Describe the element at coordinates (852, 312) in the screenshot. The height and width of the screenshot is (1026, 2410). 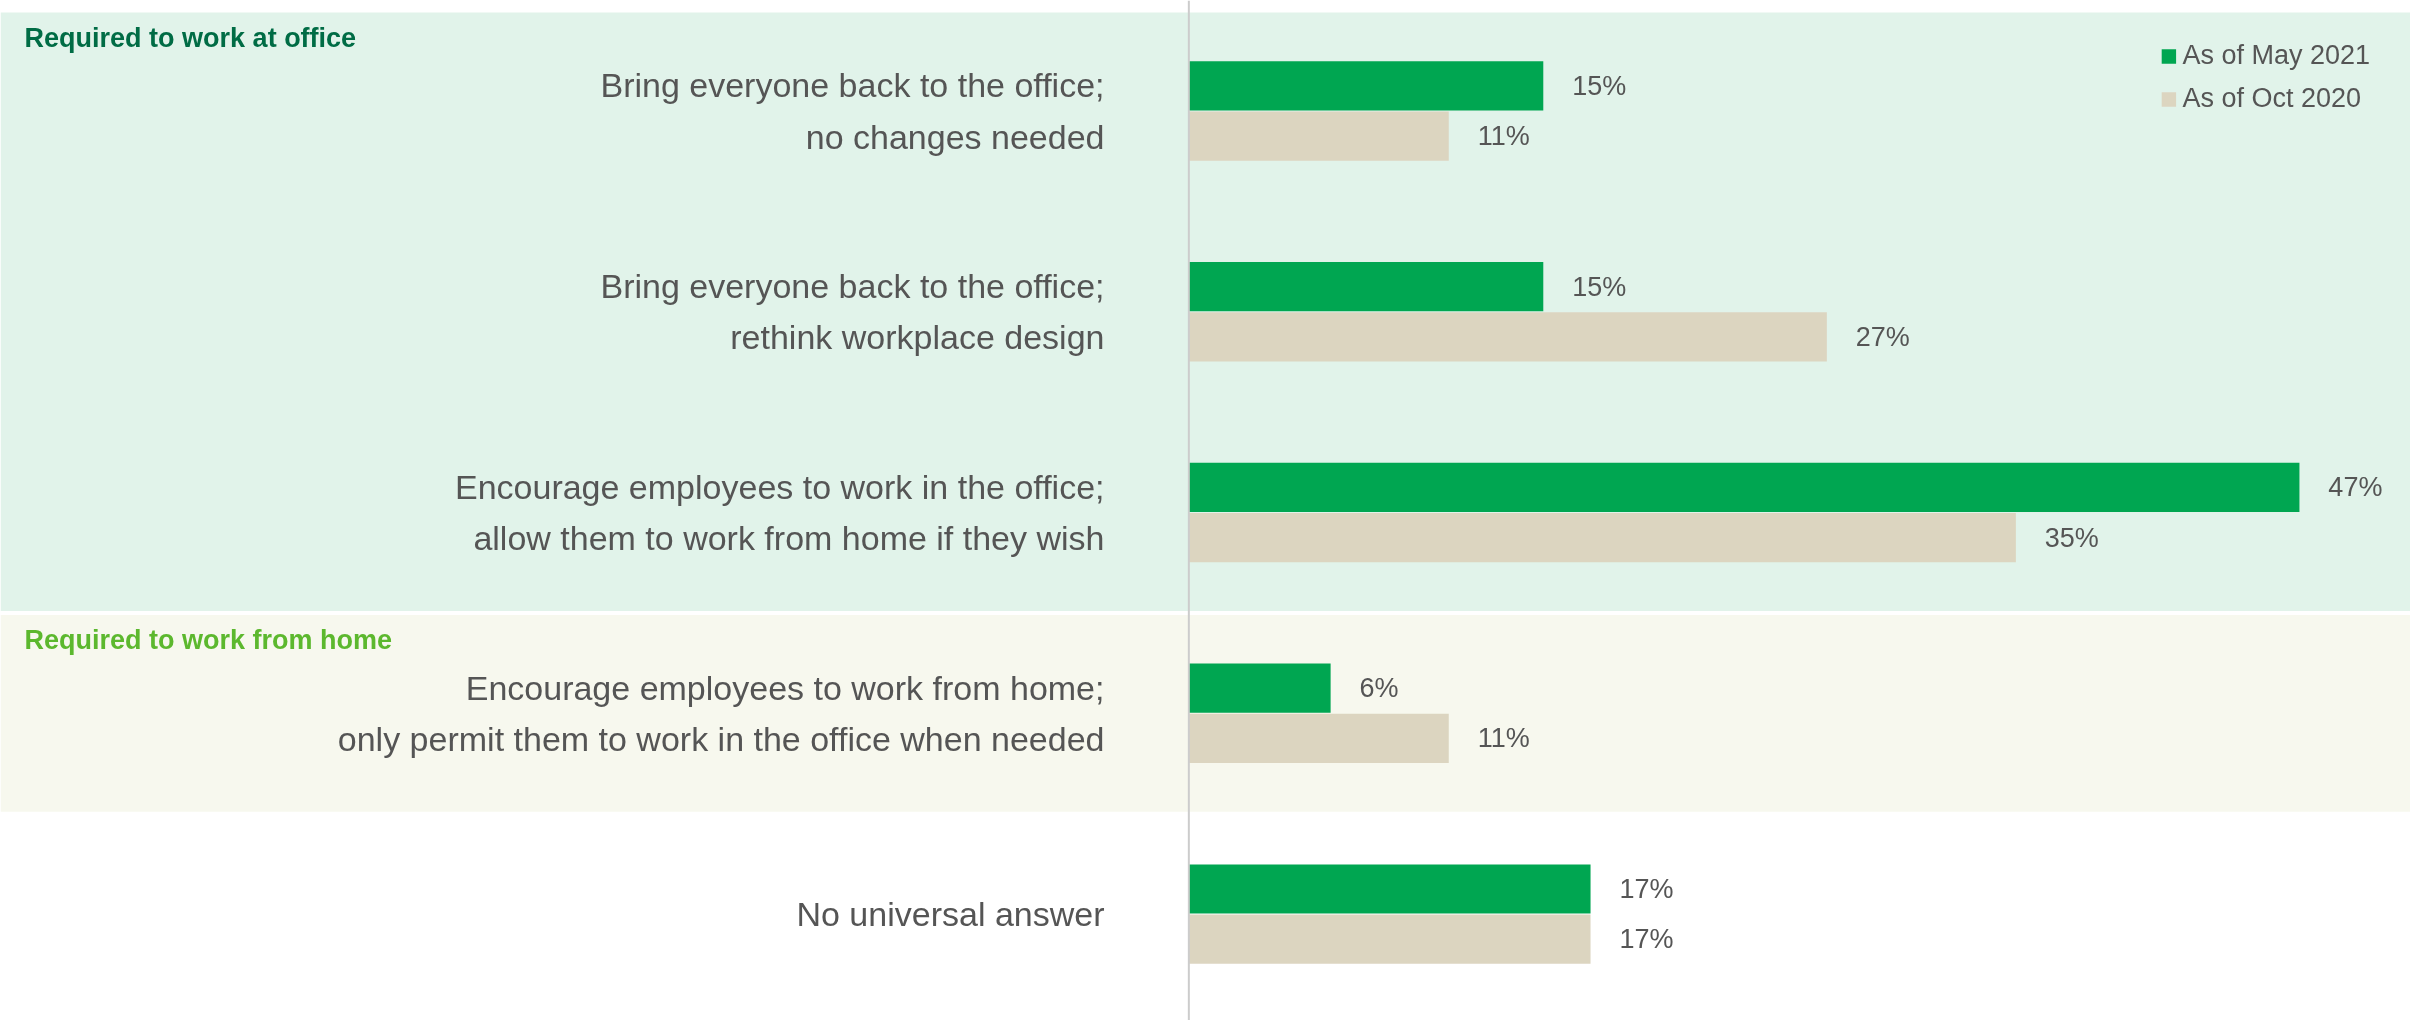
I see `y-tick-label: Bring everyone back to the office; rethink workplace design` at that location.